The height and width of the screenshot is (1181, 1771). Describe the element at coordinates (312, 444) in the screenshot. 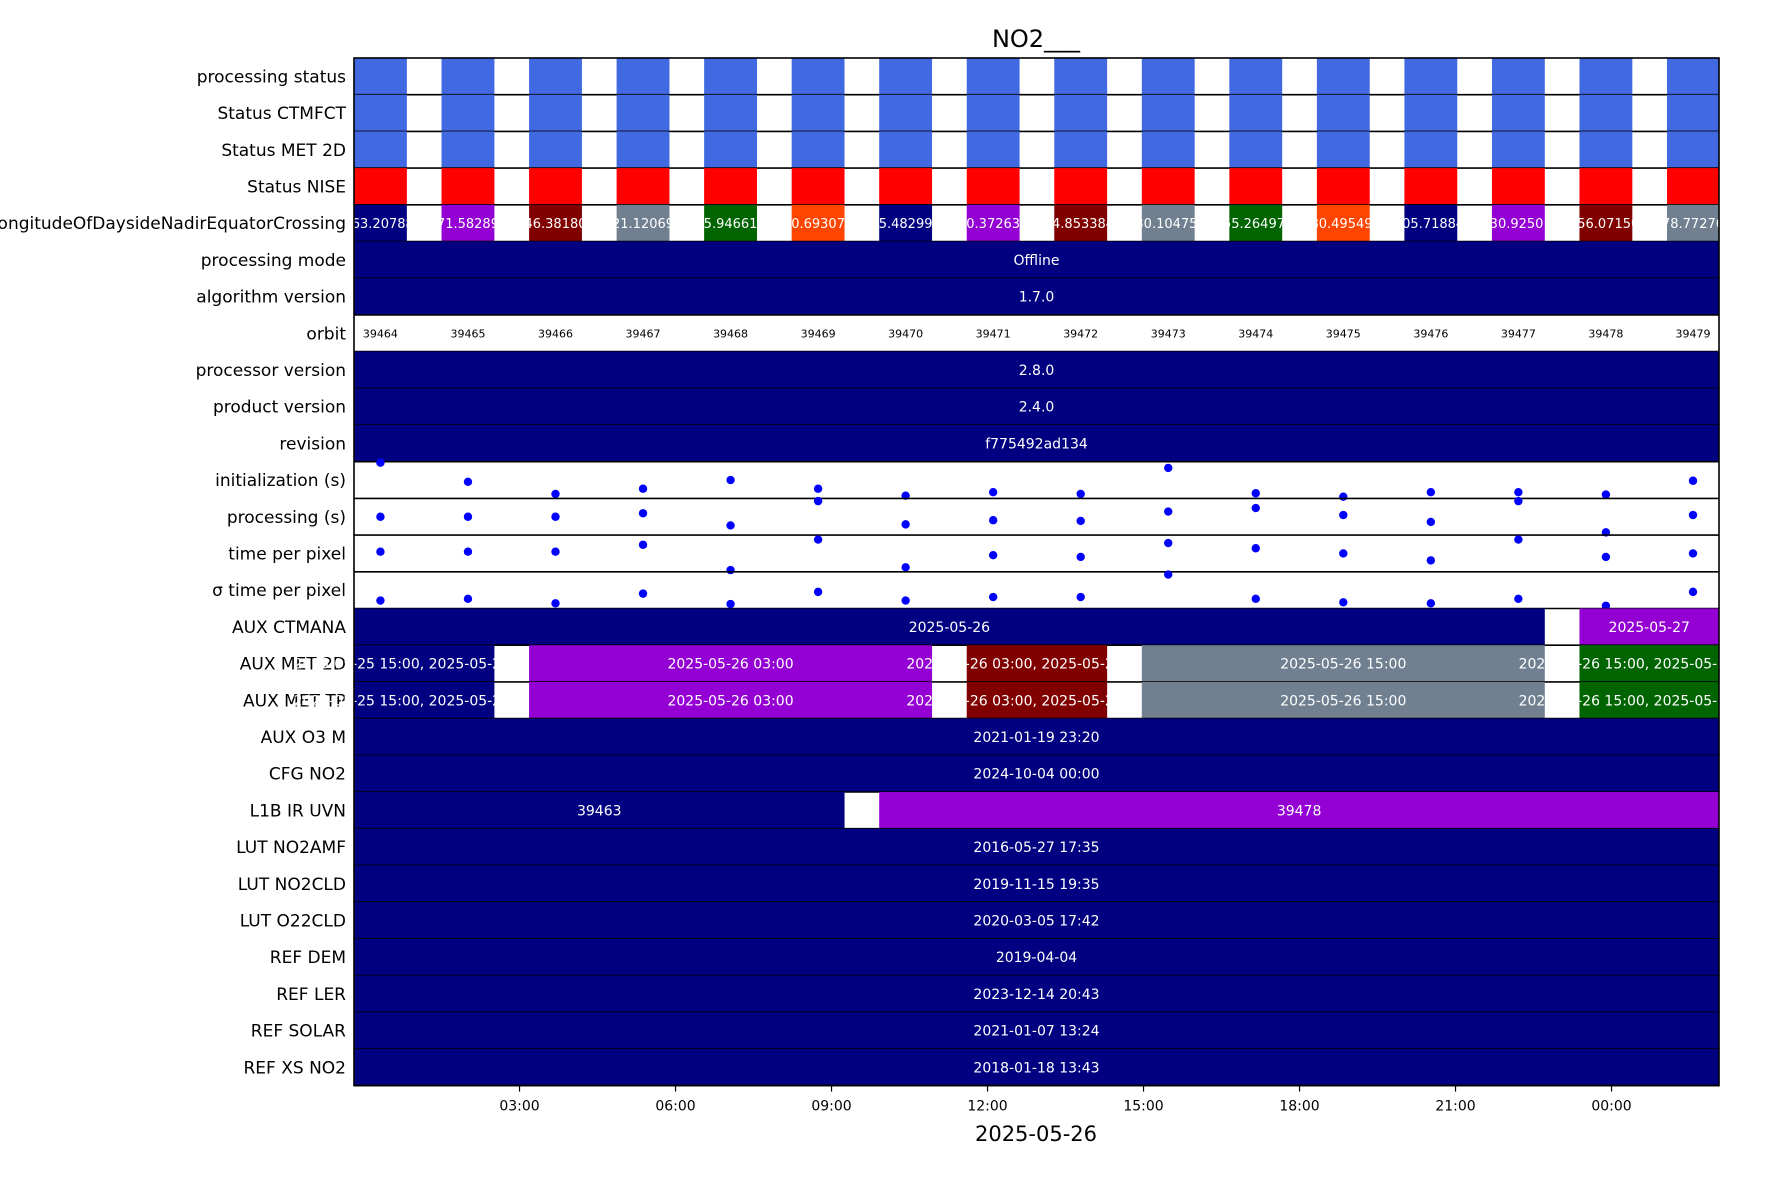

I see `row-label: revision` at that location.